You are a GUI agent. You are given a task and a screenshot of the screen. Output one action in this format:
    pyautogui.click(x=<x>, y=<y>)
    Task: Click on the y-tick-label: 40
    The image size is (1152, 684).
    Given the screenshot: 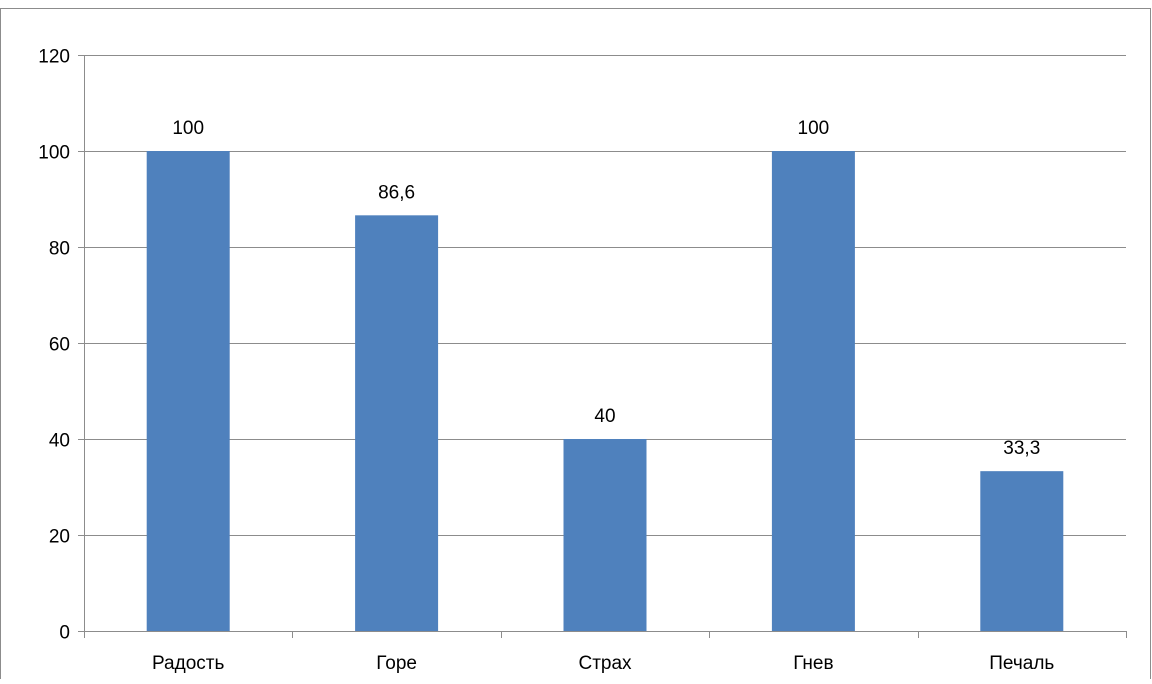 What is the action you would take?
    pyautogui.click(x=59, y=441)
    